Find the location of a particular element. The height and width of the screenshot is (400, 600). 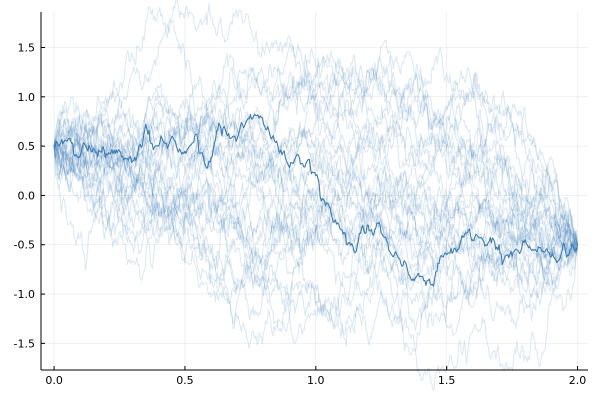

y-tick-label-3: 0.0 is located at coordinates (27, 195).